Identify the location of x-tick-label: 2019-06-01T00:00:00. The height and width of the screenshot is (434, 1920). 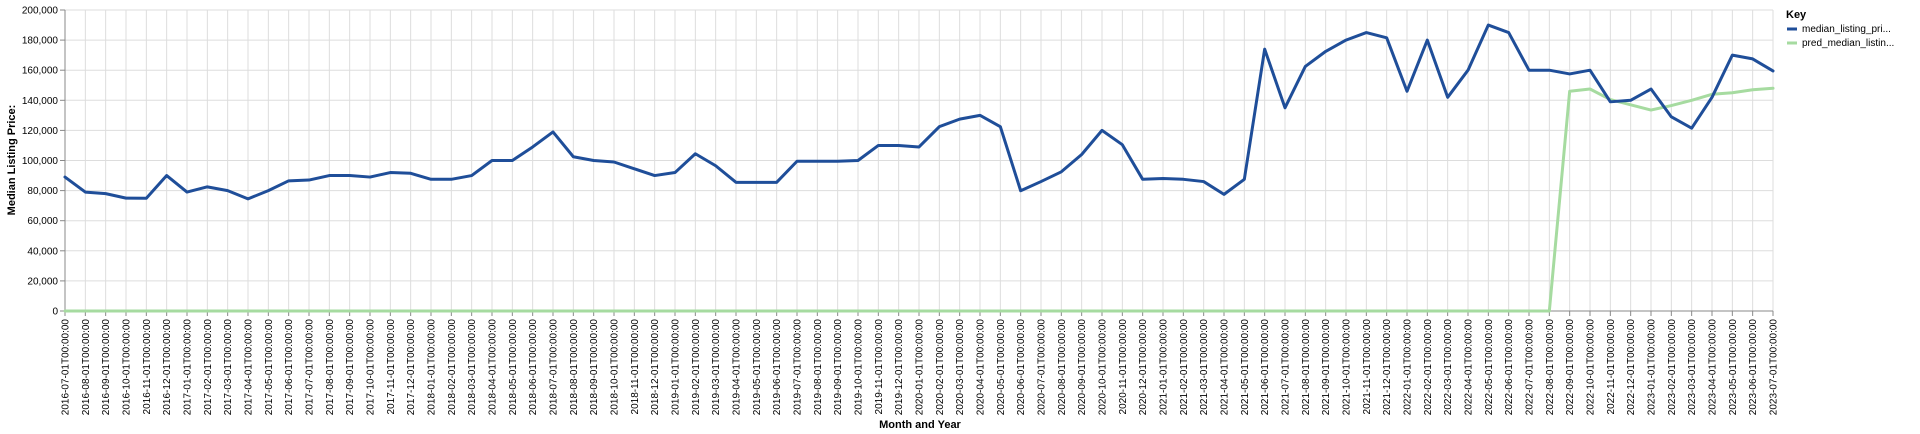
(777, 367).